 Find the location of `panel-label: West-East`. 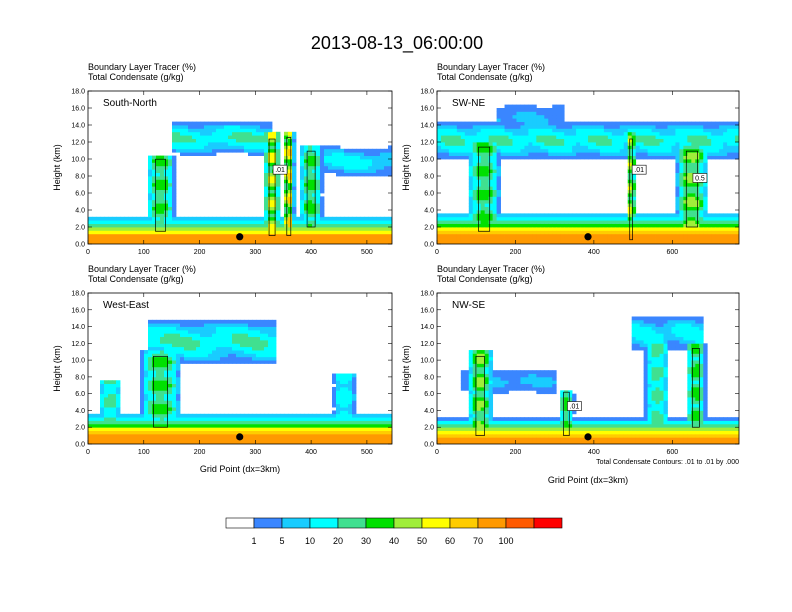

panel-label: West-East is located at coordinates (126, 305).